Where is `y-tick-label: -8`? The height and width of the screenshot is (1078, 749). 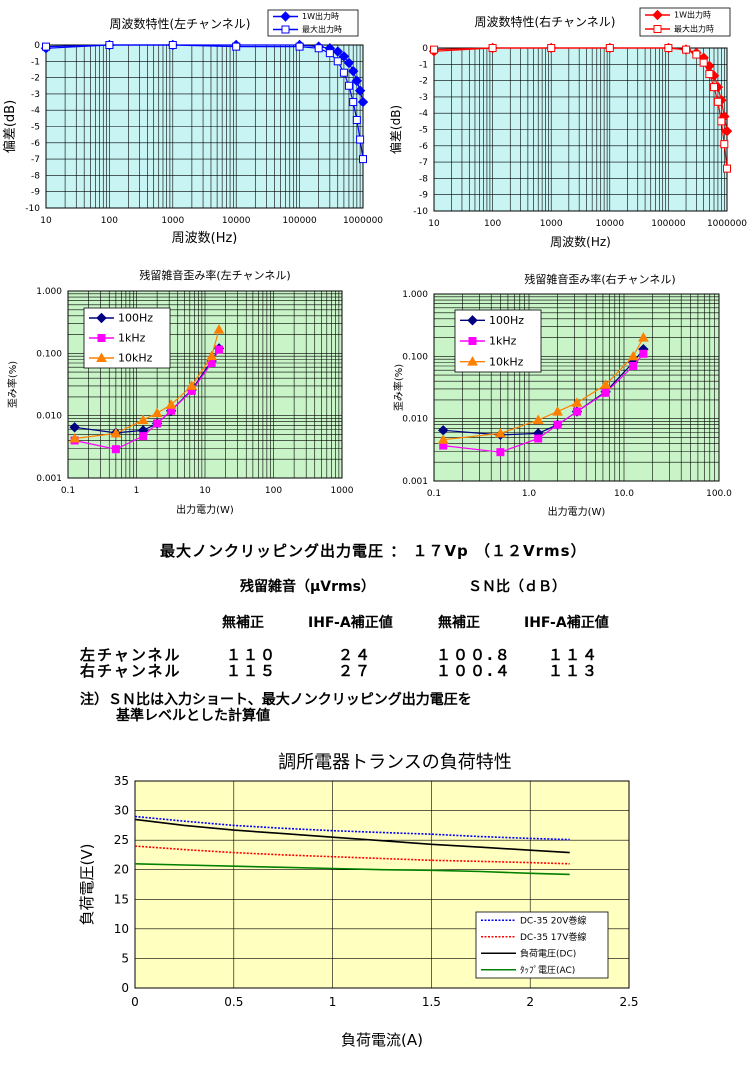 y-tick-label: -8 is located at coordinates (423, 179).